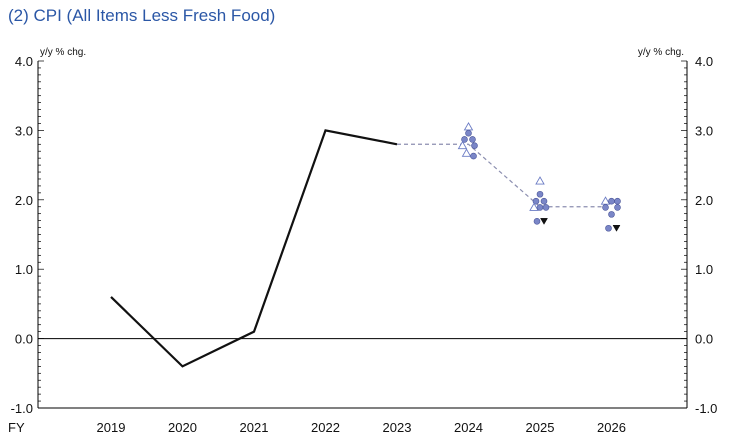  I want to click on y-unit-label-right: y/y % chg., so click(661, 52).